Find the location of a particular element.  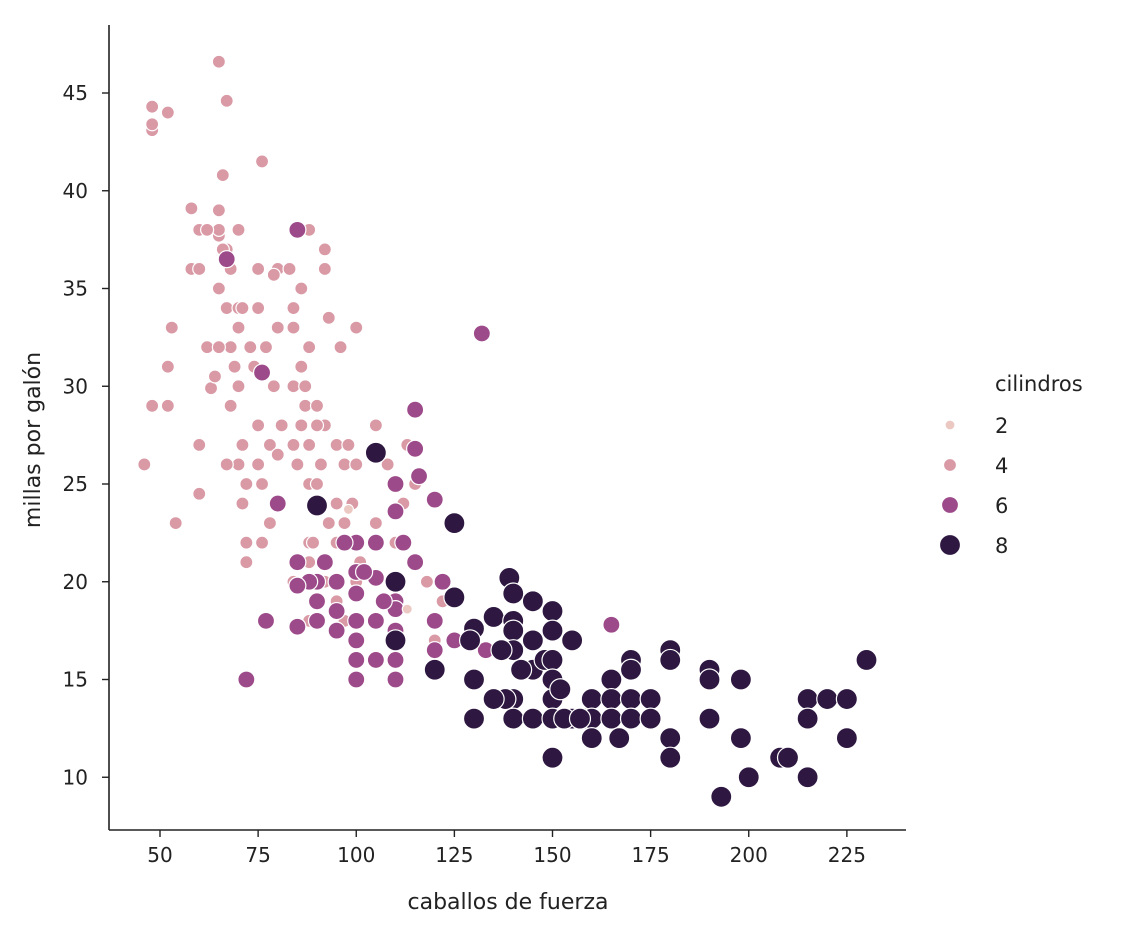

x-tick-label: 175 is located at coordinates (651, 855).